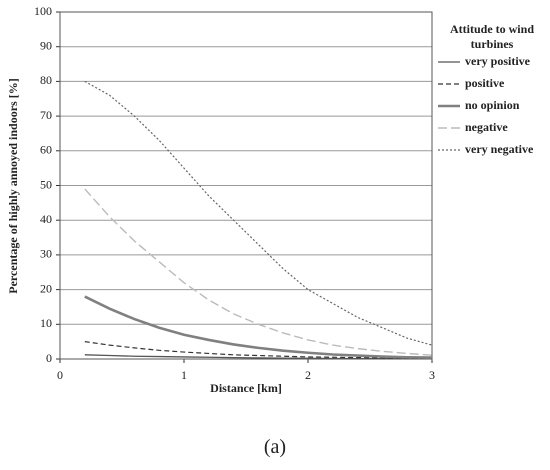 This screenshot has width=550, height=470. I want to click on y-tick-label: 40, so click(46, 219).